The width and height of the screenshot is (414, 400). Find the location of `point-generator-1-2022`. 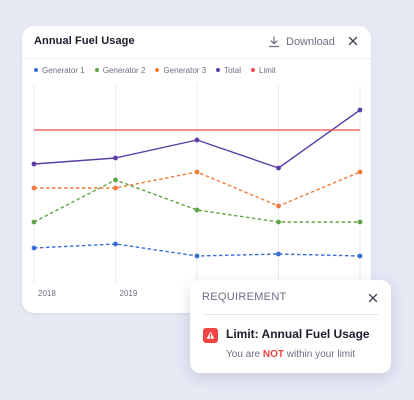

point-generator-1-2022 is located at coordinates (360, 256).